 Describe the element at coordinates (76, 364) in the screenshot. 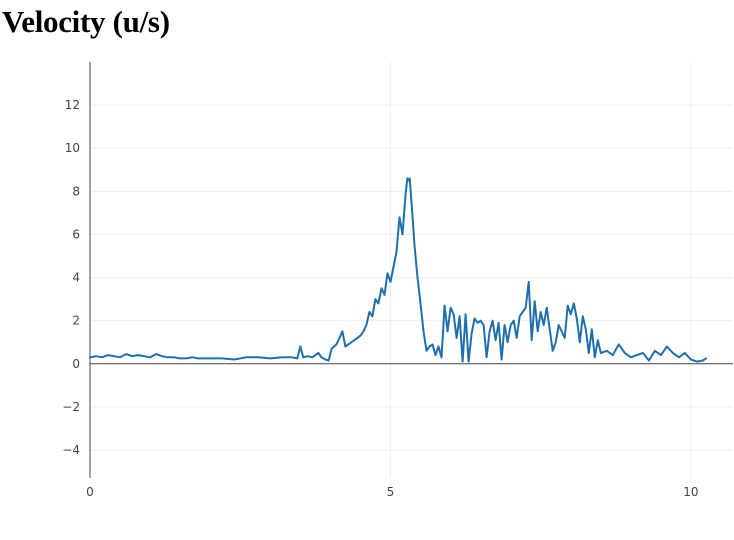

I see `y-tick-label: 0` at that location.